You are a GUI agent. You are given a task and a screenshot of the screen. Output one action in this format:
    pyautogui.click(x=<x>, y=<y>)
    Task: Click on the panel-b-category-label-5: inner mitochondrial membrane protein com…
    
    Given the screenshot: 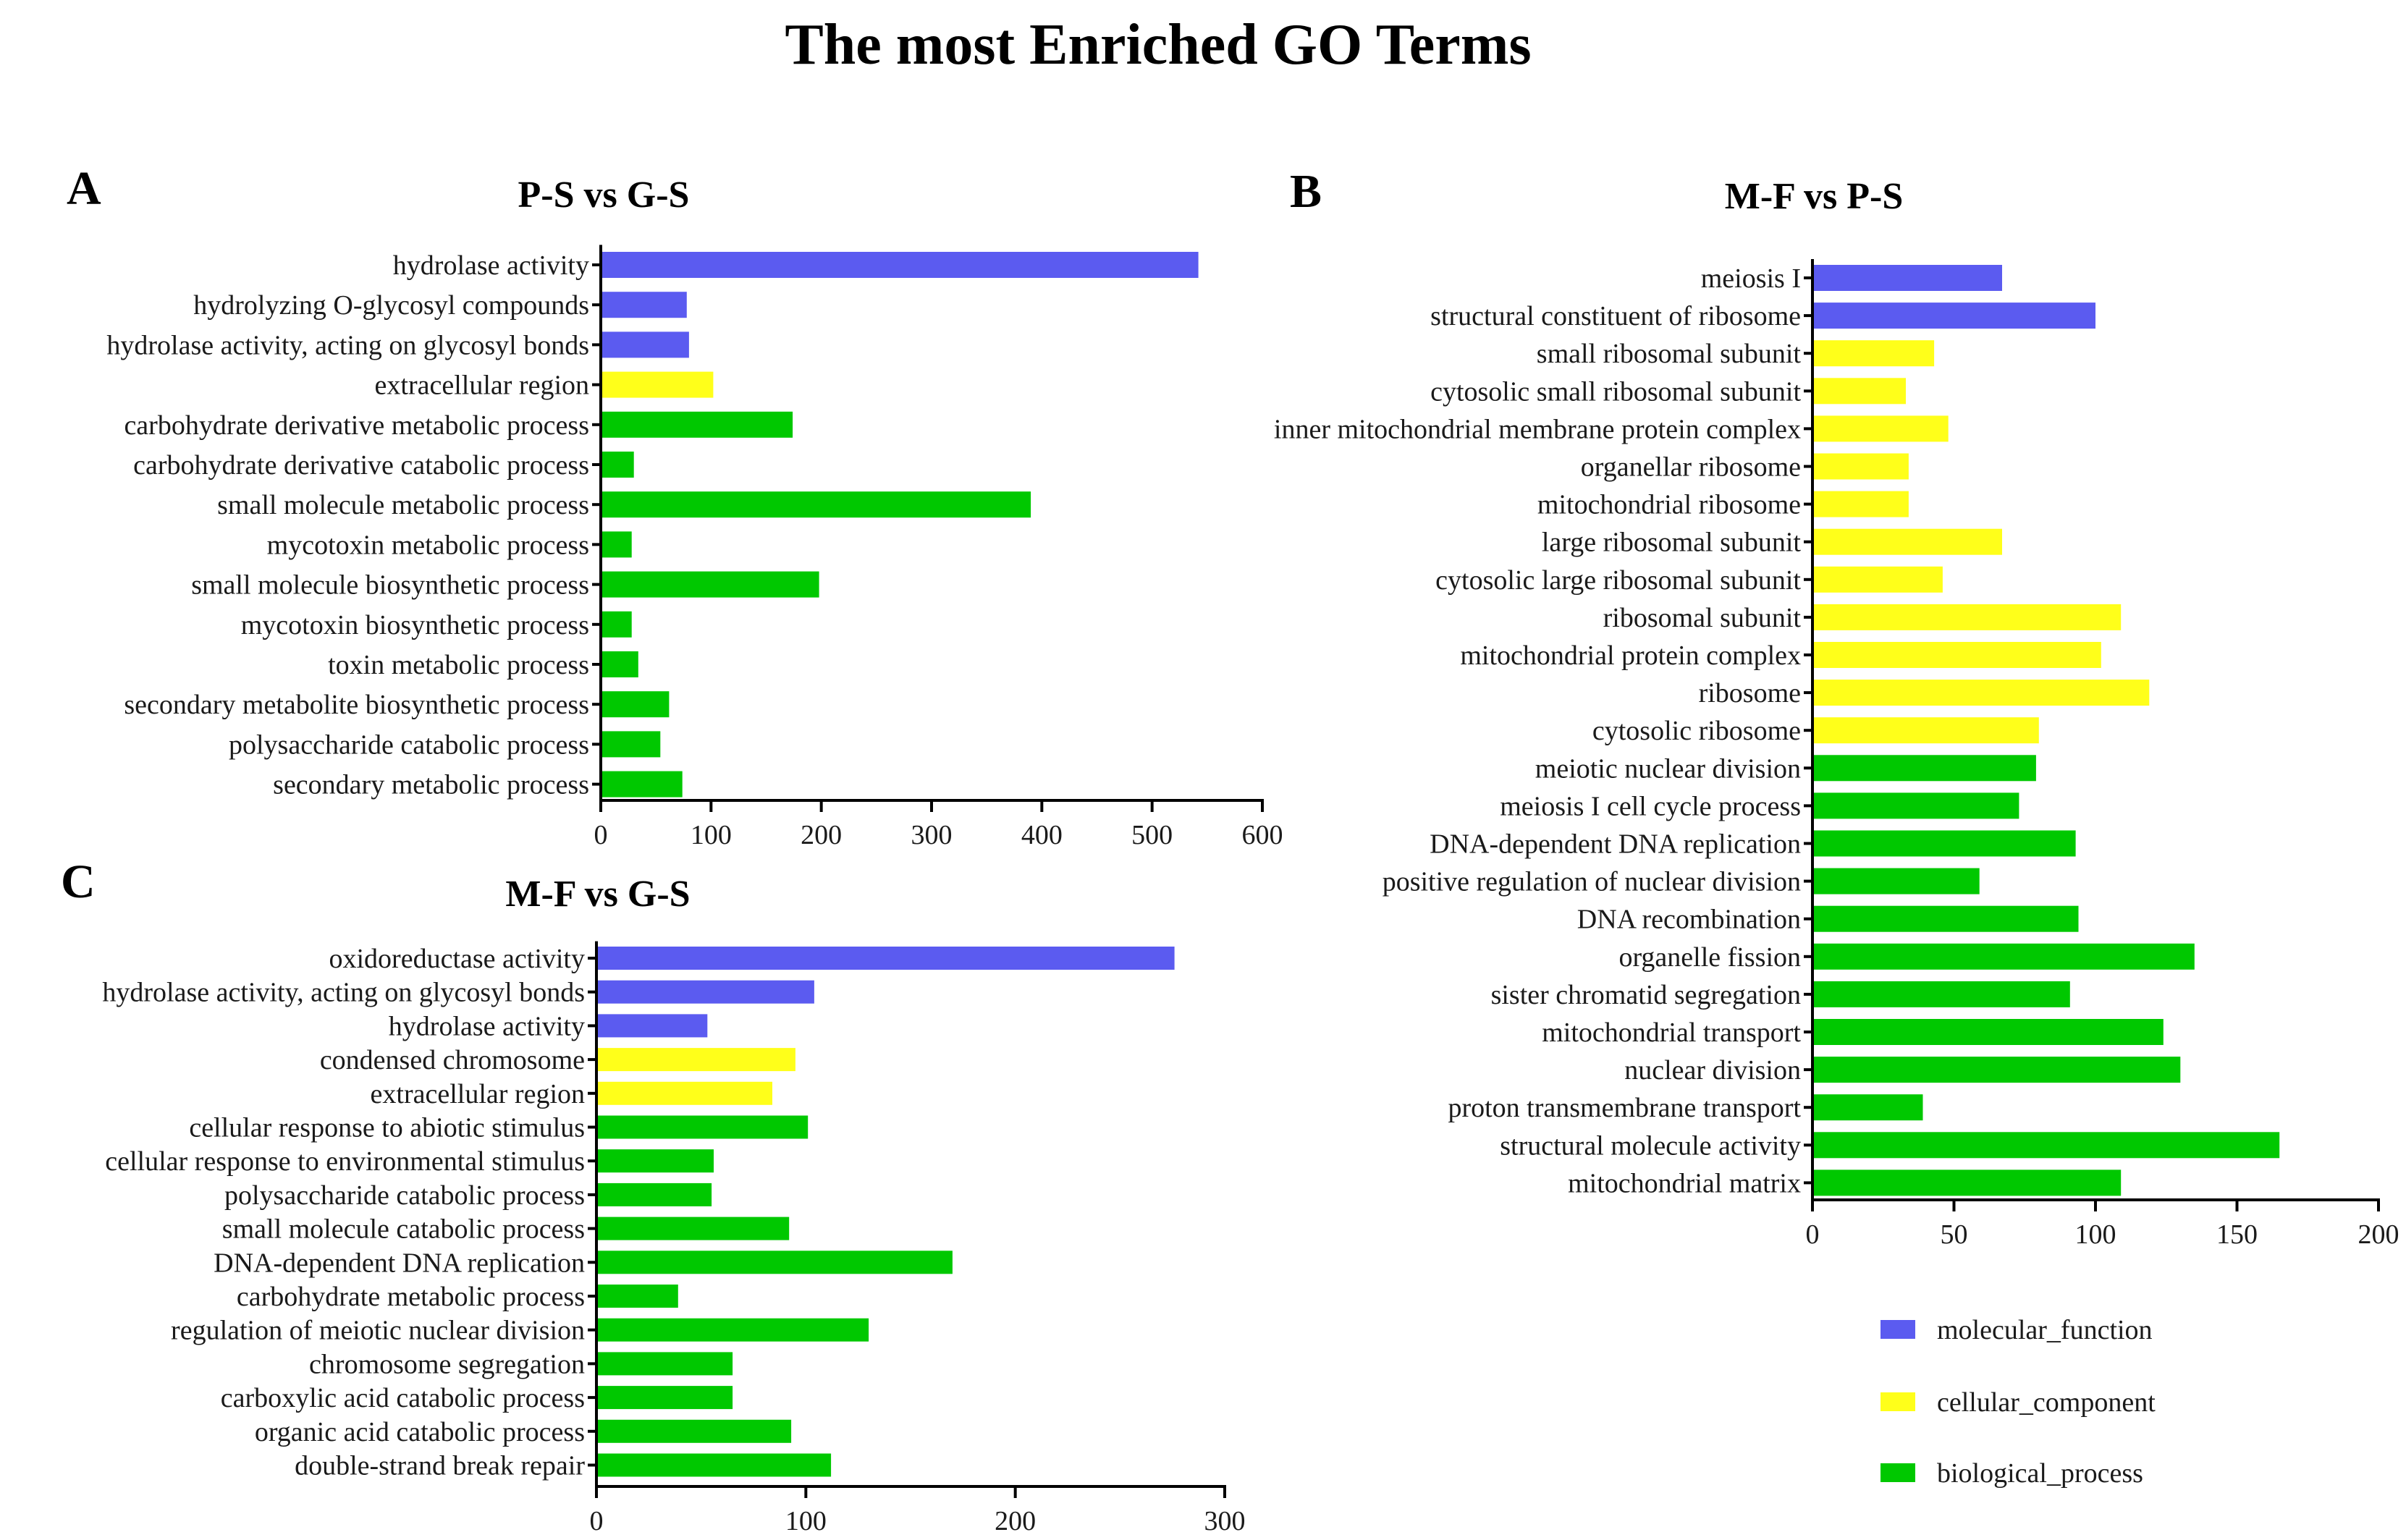 What is the action you would take?
    pyautogui.click(x=1537, y=429)
    